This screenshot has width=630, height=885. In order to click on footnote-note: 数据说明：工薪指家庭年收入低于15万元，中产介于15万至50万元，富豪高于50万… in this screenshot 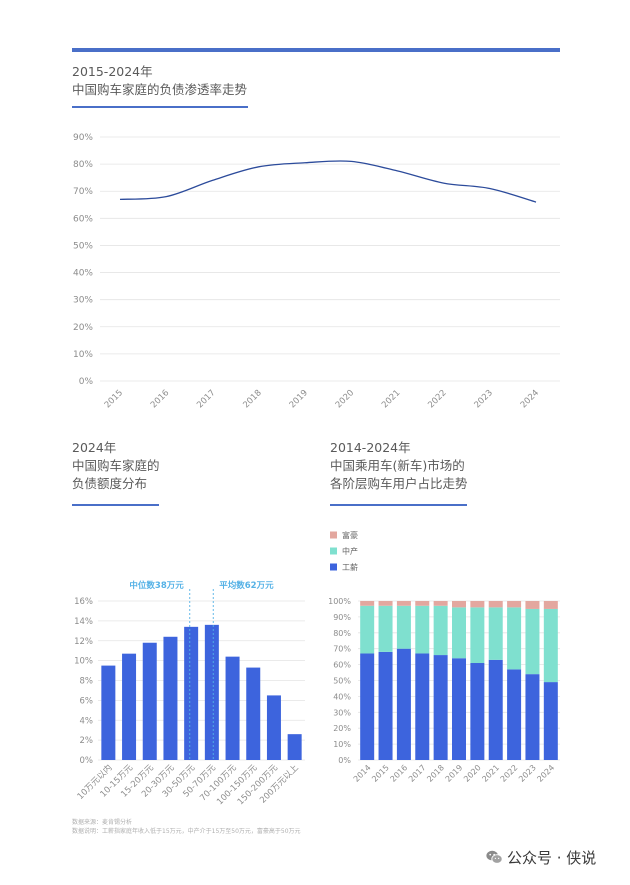, I will do `click(186, 831)`.